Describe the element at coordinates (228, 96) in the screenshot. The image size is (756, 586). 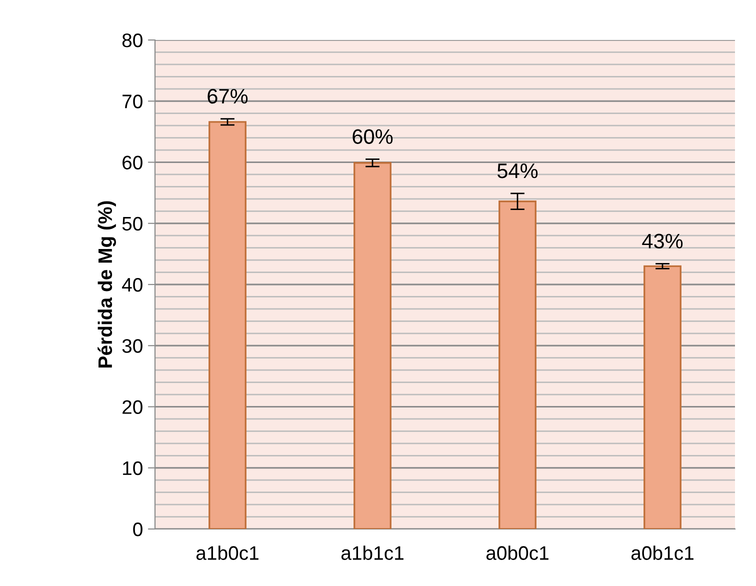
I see `data-label: 67%` at that location.